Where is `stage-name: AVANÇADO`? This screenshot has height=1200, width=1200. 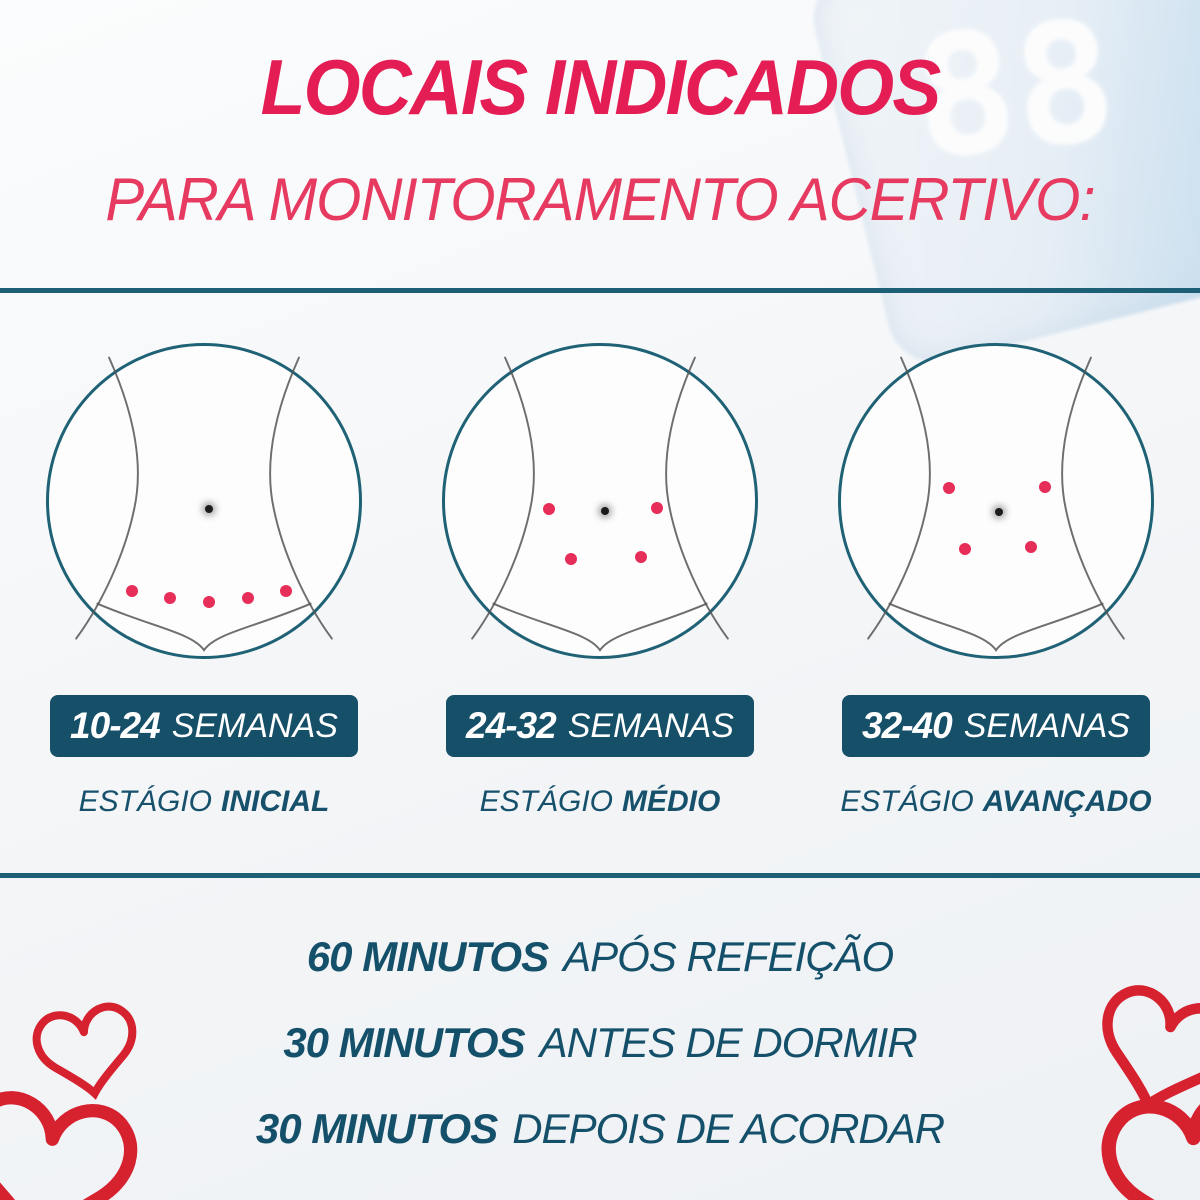 stage-name: AVANÇADO is located at coordinates (1067, 802).